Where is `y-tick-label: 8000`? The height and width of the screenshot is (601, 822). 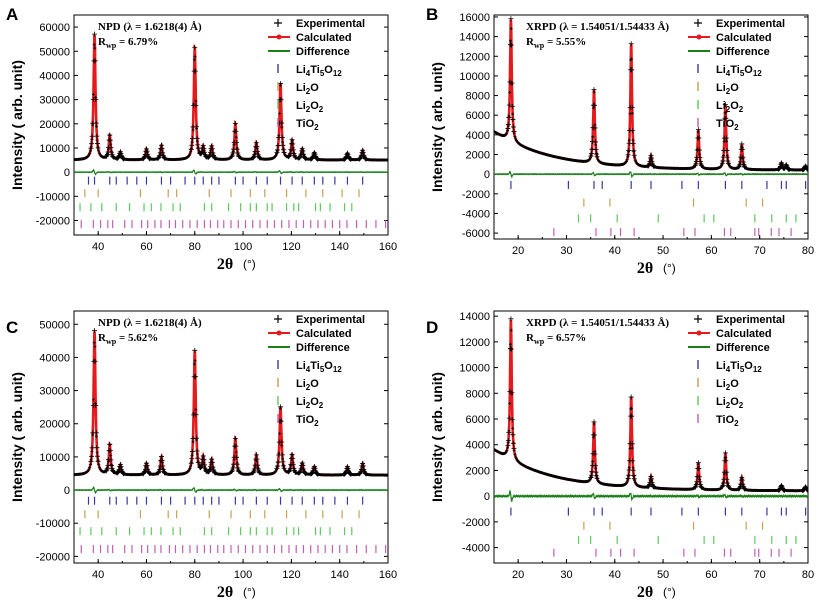
y-tick-label: 8000 is located at coordinates (478, 394).